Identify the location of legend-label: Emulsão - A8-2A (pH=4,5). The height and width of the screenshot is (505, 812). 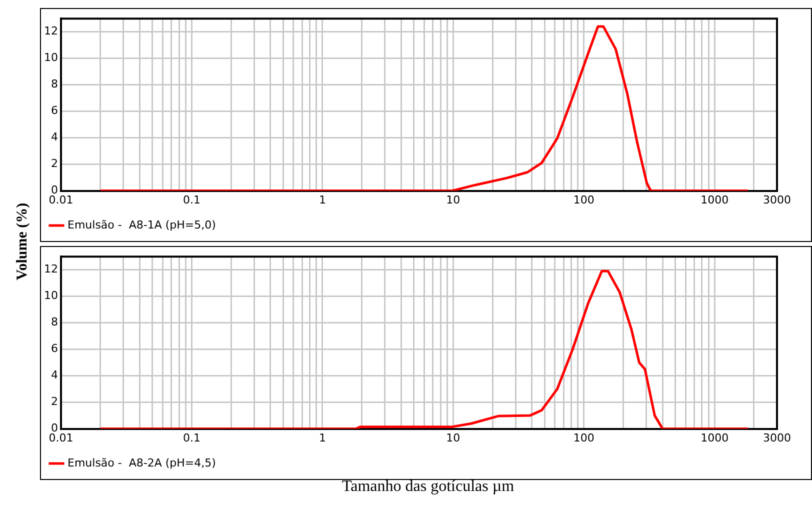
(142, 463).